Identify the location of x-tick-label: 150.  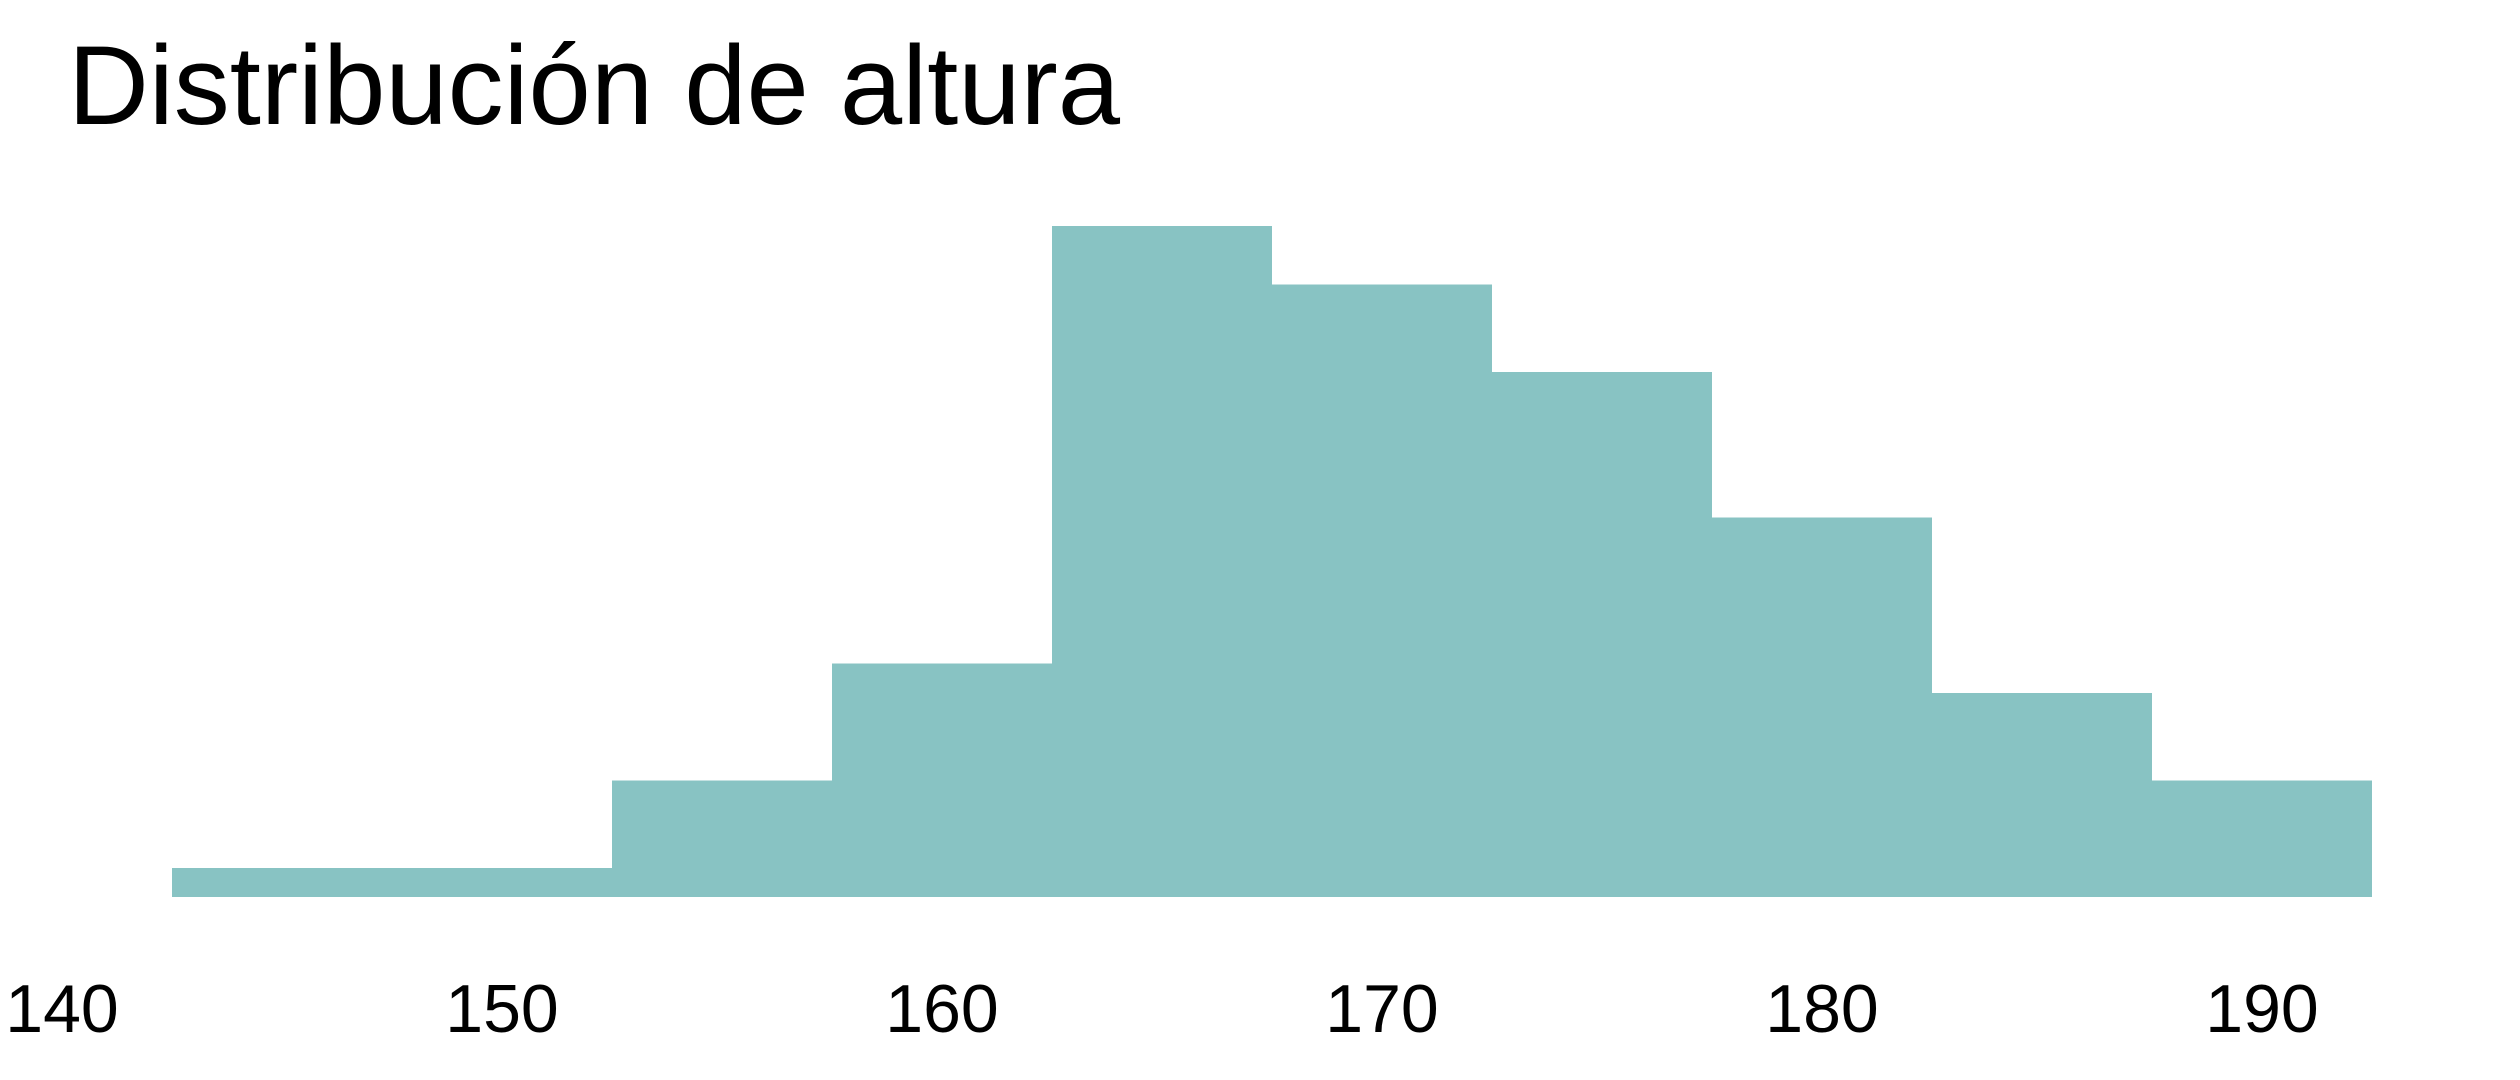
(501, 1009).